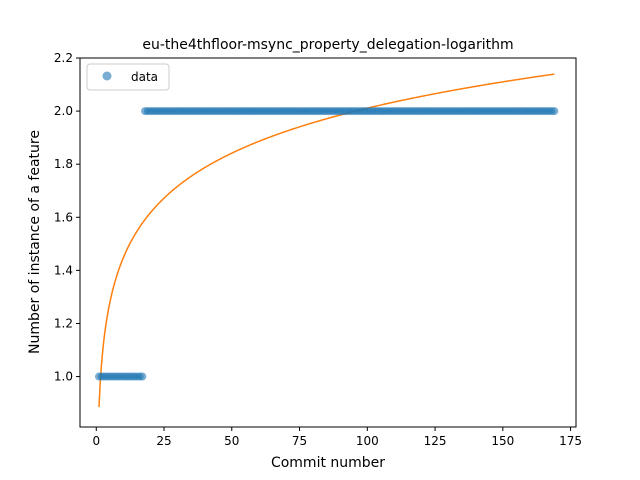 The height and width of the screenshot is (480, 640). Describe the element at coordinates (299, 441) in the screenshot. I see `x-tick-label: 75` at that location.